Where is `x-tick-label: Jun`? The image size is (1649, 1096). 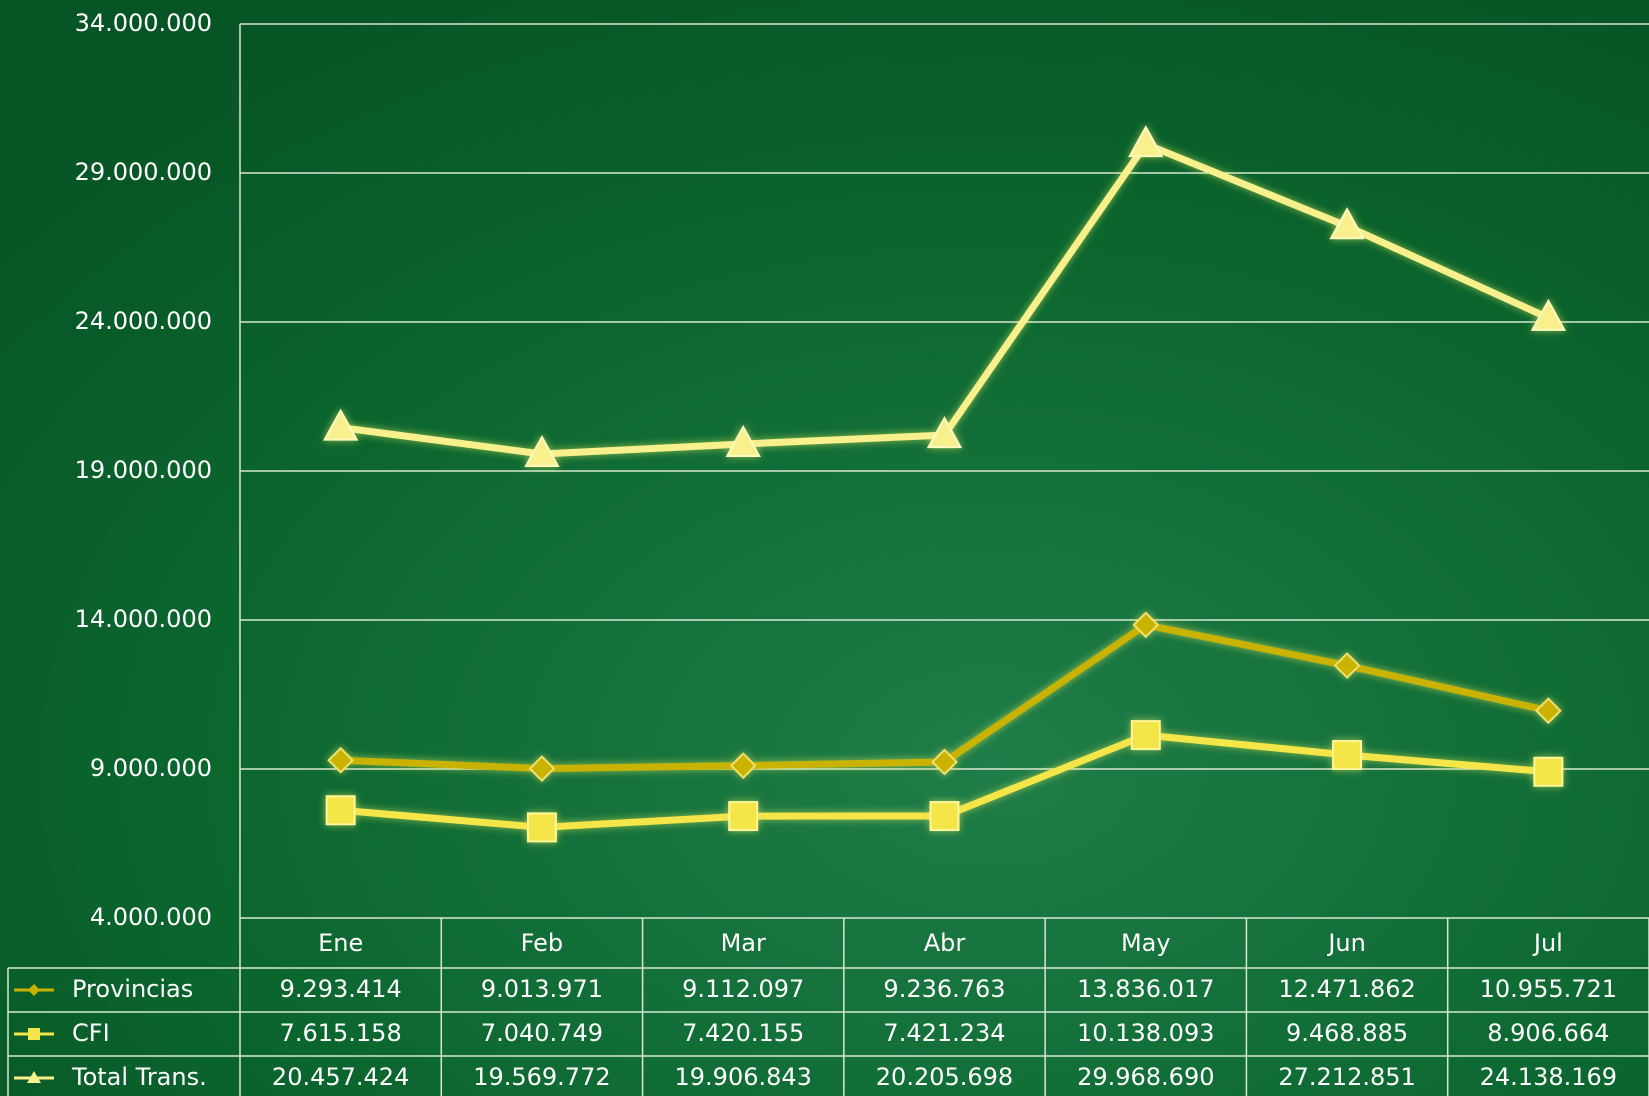
x-tick-label: Jun is located at coordinates (1346, 943).